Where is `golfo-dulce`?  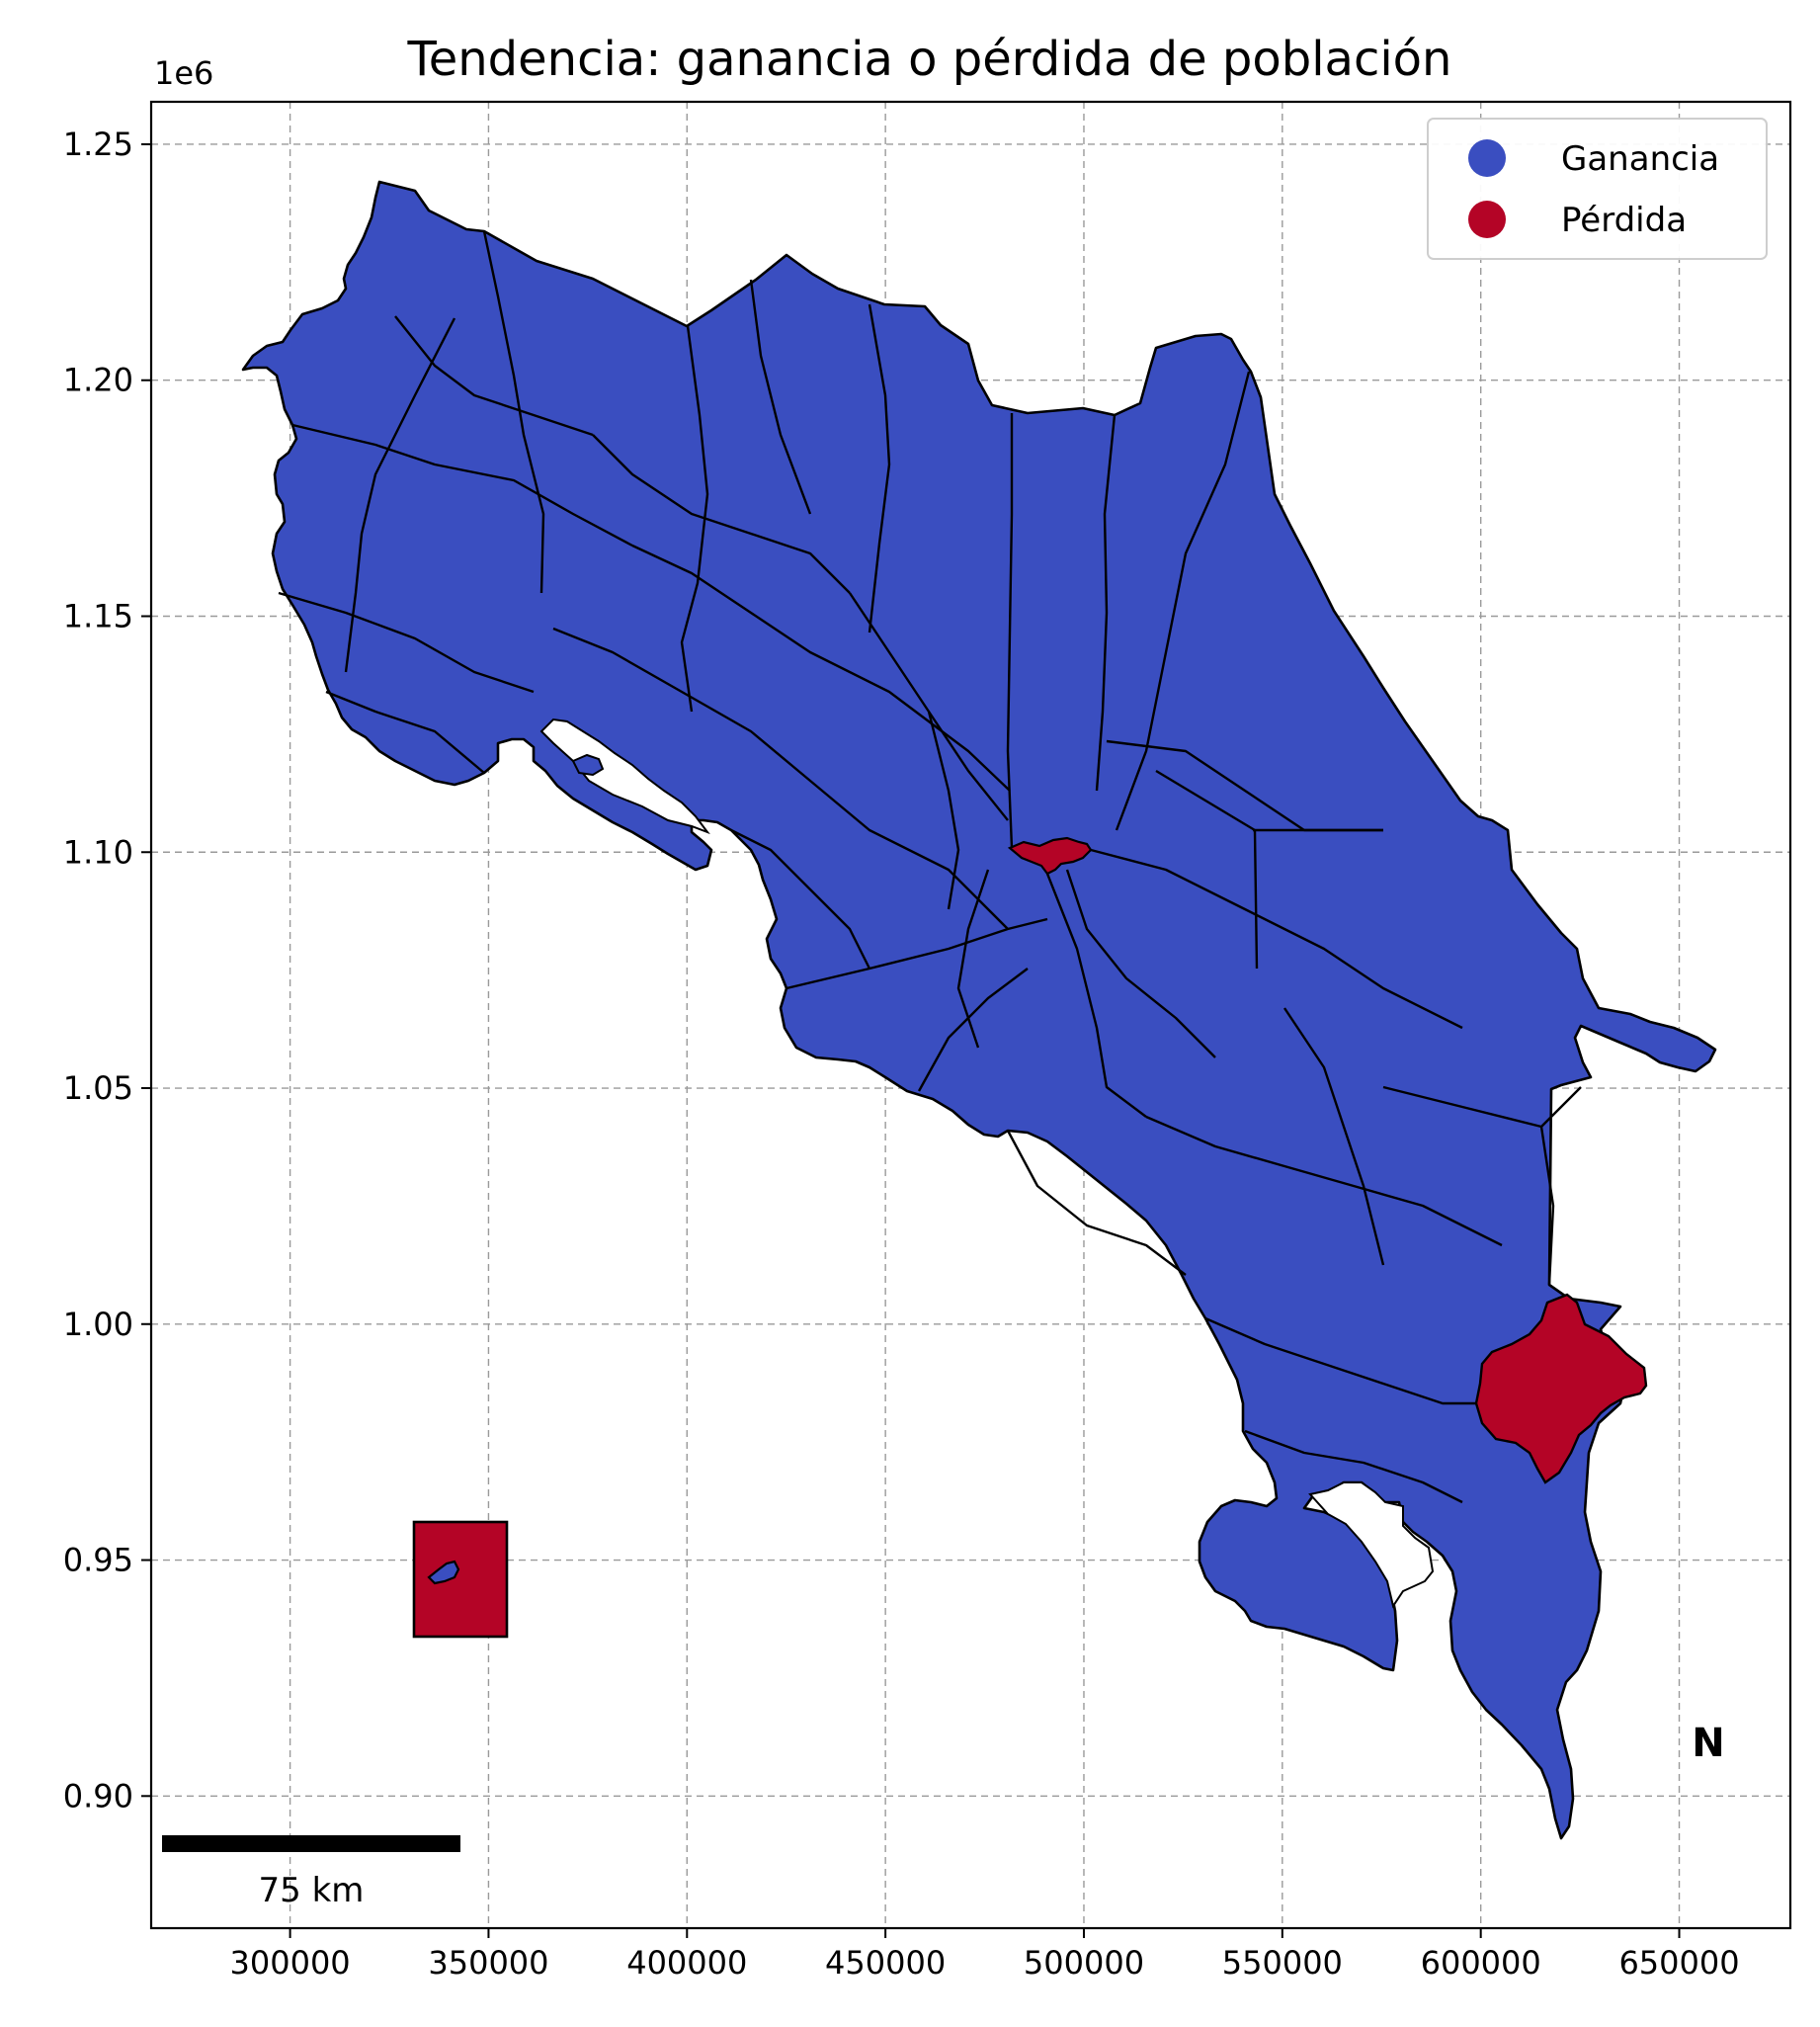 golfo-dulce is located at coordinates (1371, 1545).